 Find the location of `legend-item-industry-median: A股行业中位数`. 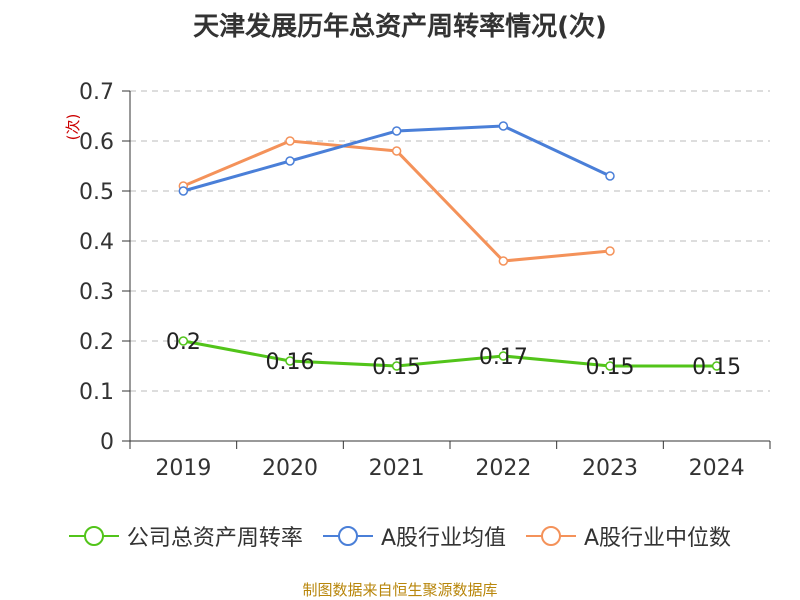

legend-item-industry-median: A股行业中位数 is located at coordinates (628, 536).